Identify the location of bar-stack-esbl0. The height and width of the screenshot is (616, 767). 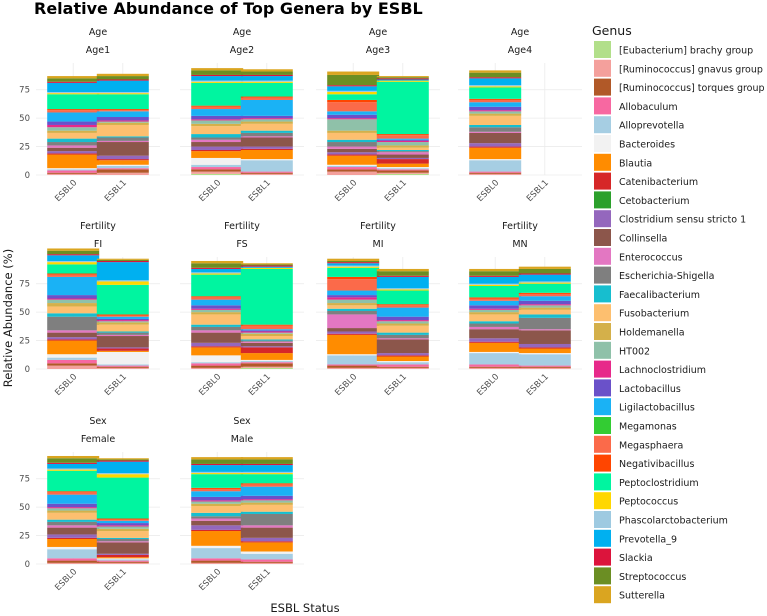
(217, 510).